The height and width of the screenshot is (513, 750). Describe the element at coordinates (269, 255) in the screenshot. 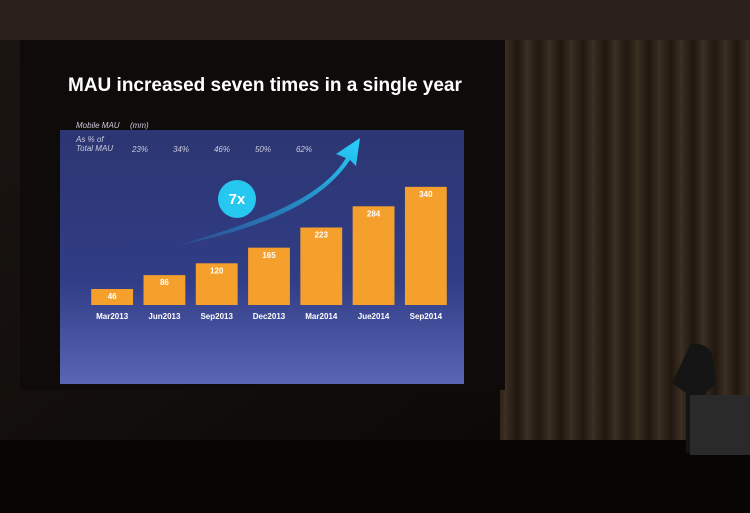

I see `value-label: 165` at that location.